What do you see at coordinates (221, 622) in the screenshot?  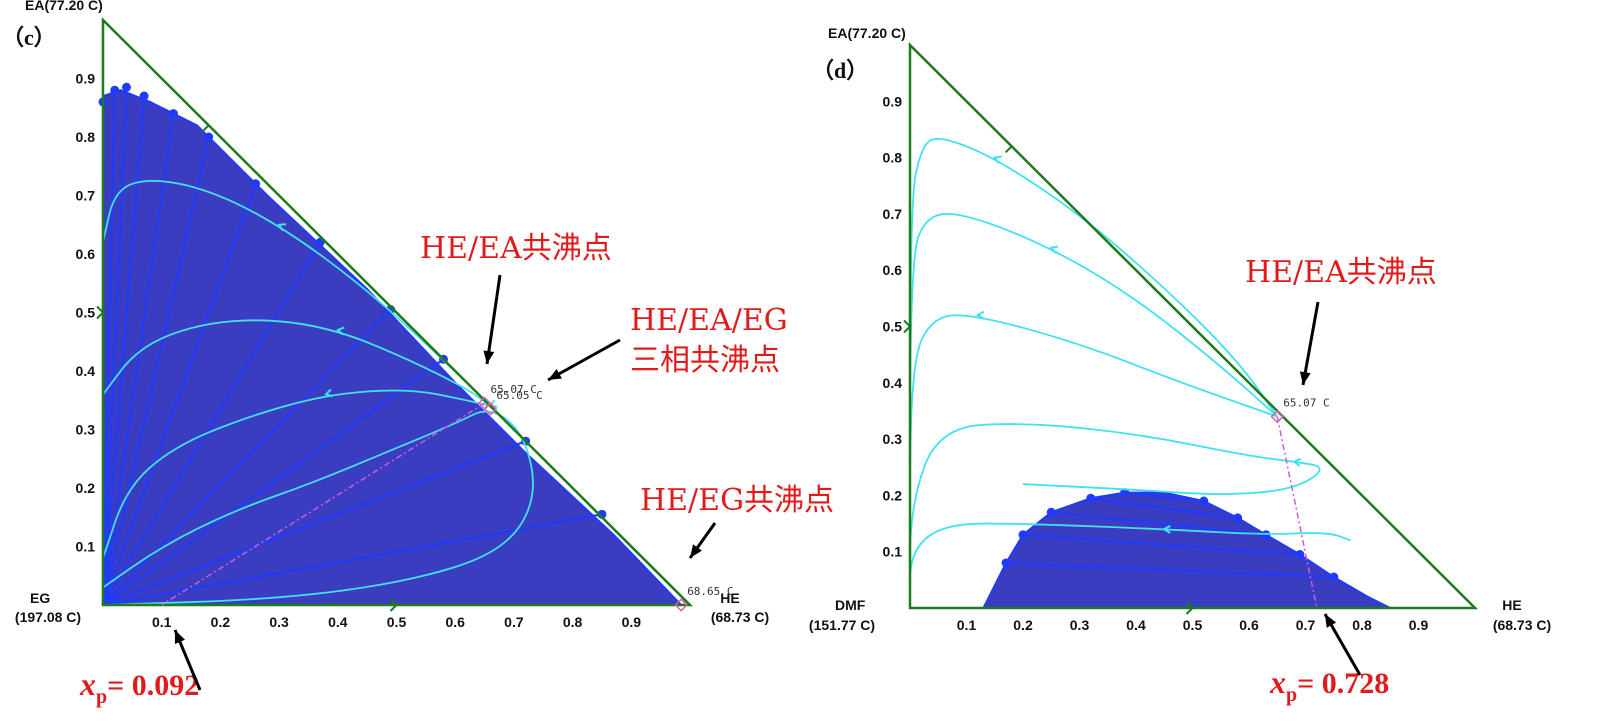 I see `x-tick-label: 0.2` at bounding box center [221, 622].